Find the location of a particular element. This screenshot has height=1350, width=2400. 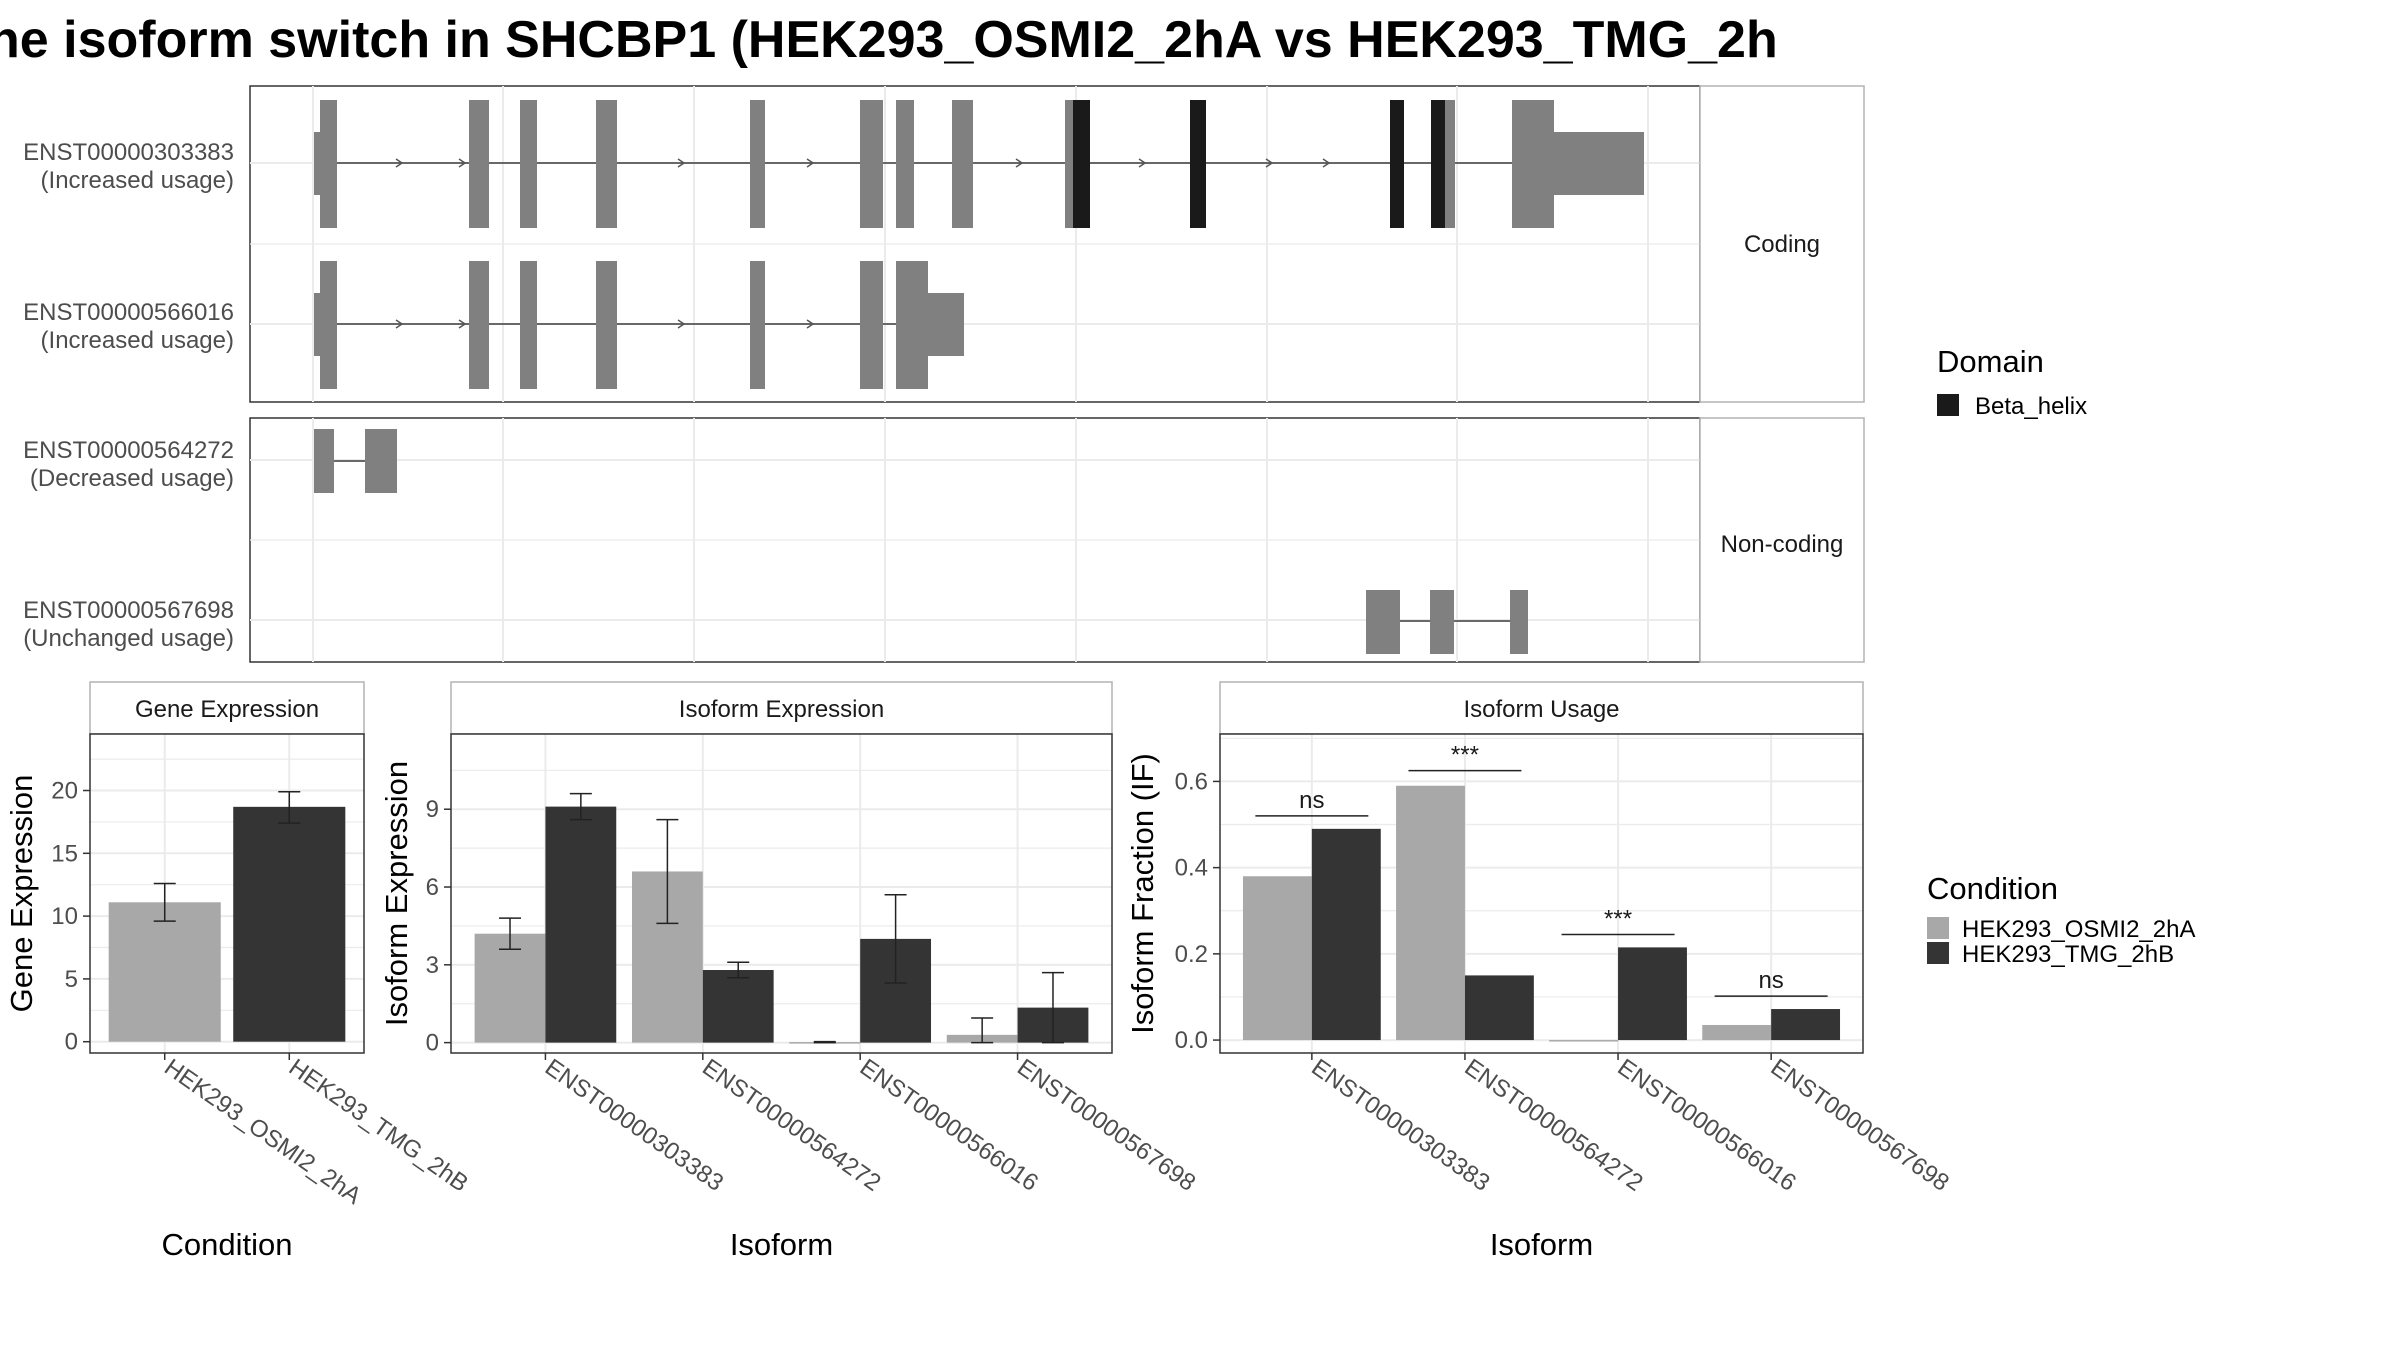

panel-strip-label: Isoform Expression is located at coordinates (781, 709).